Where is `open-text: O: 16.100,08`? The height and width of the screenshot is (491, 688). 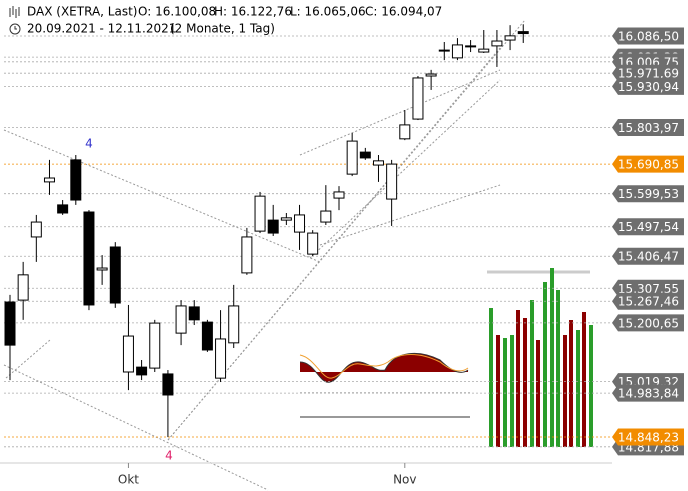
open-text: O: 16.100,08 is located at coordinates (177, 12).